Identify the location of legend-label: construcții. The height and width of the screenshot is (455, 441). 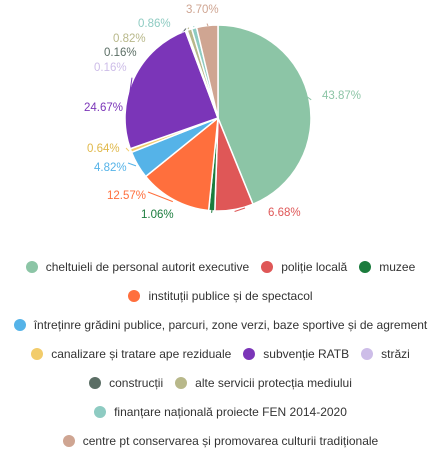
(136, 383).